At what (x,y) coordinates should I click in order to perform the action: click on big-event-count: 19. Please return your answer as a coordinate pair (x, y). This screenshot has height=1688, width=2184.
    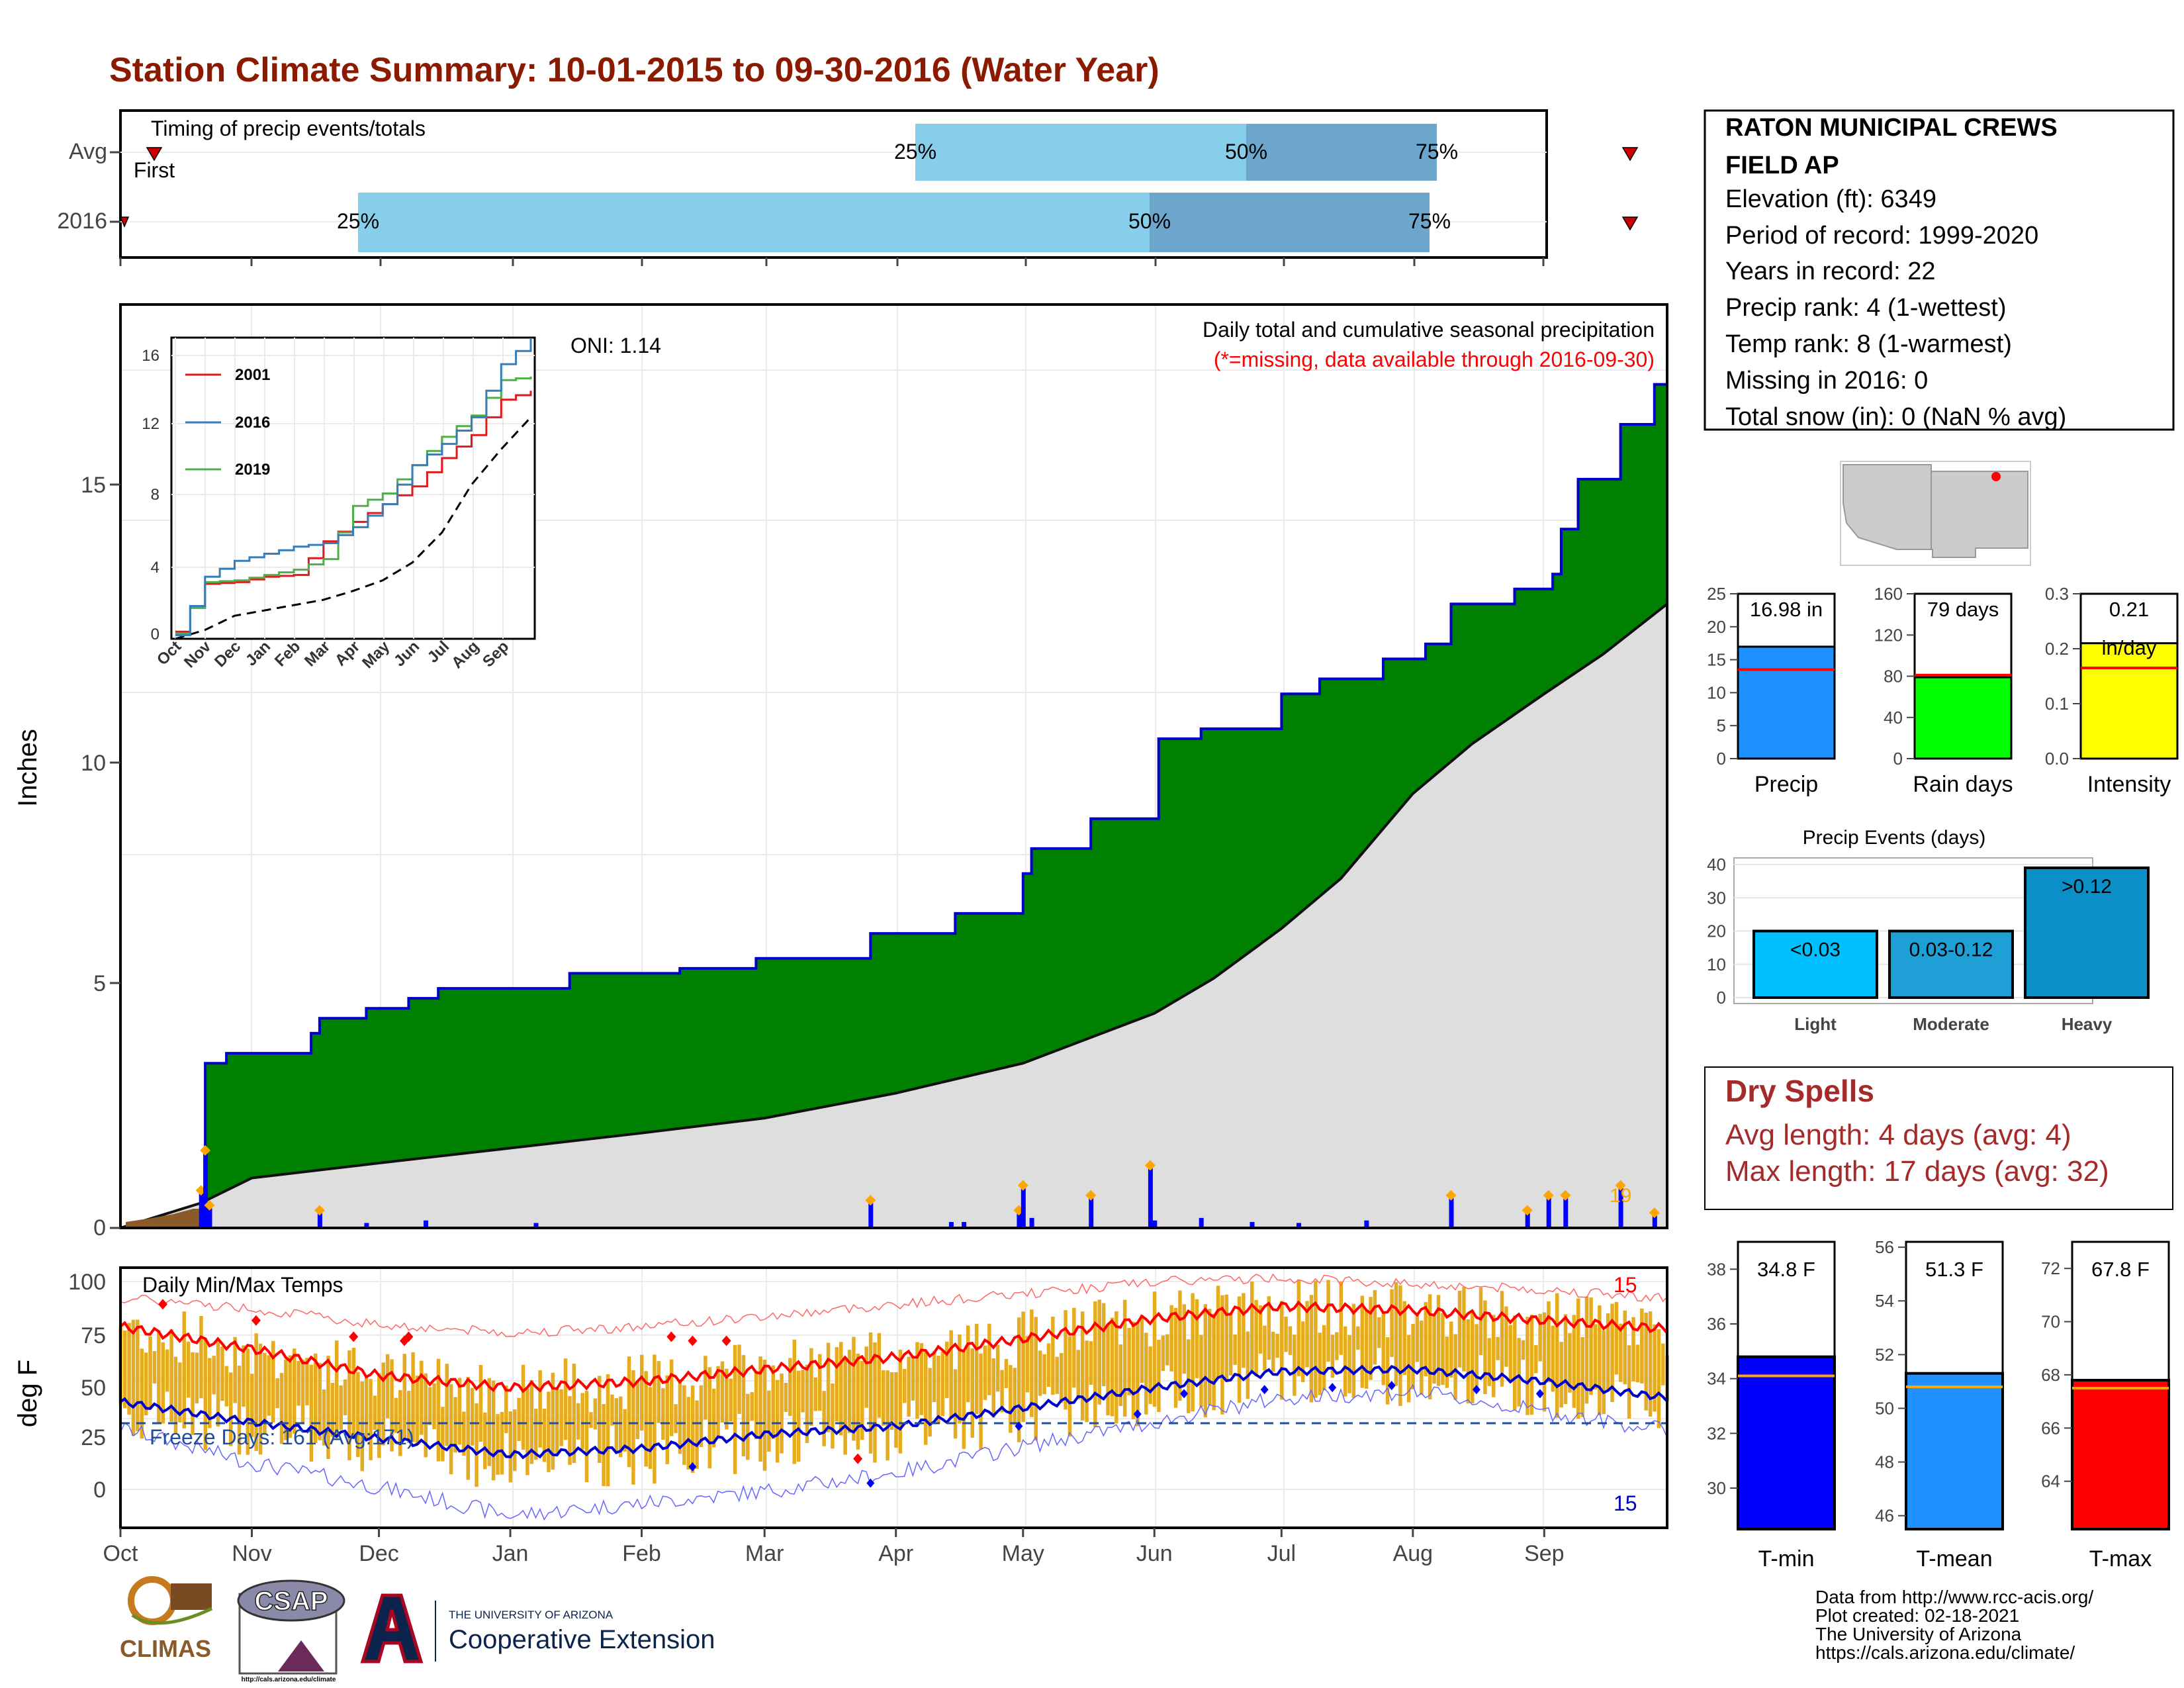
    Looking at the image, I should click on (1621, 1196).